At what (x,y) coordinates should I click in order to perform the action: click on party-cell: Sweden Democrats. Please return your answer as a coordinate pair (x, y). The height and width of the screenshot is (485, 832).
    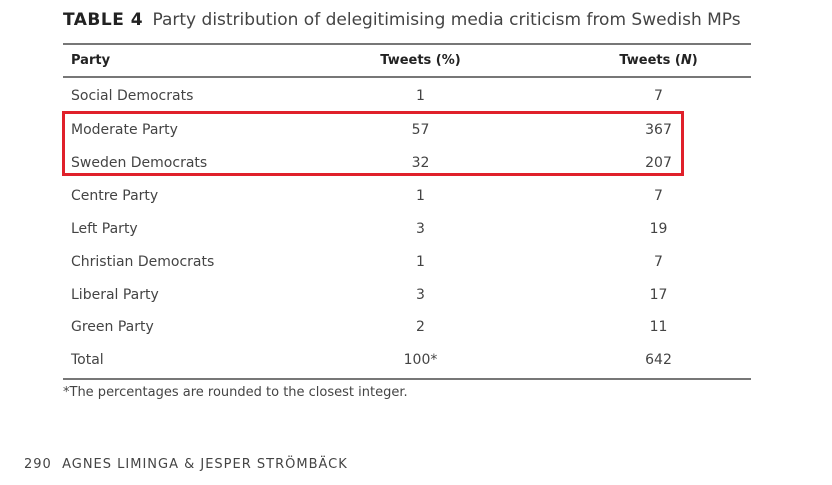
    Looking at the image, I should click on (139, 162).